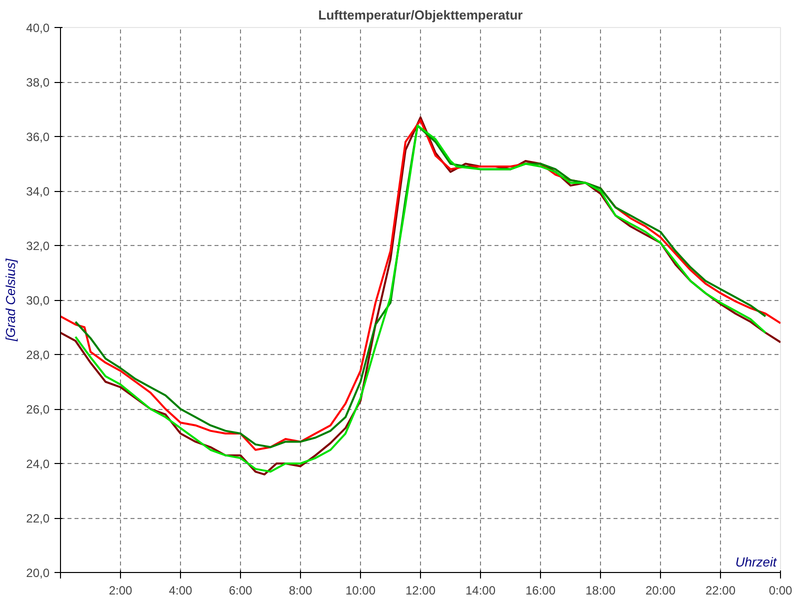 The height and width of the screenshot is (600, 800). I want to click on x-tick-label: 14:00, so click(480, 591).